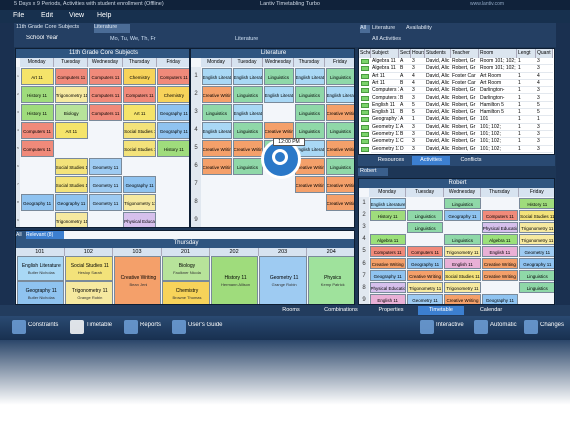 The image size is (570, 421). Describe the element at coordinates (498, 120) in the screenshot. I see `table-cell: 101` at that location.